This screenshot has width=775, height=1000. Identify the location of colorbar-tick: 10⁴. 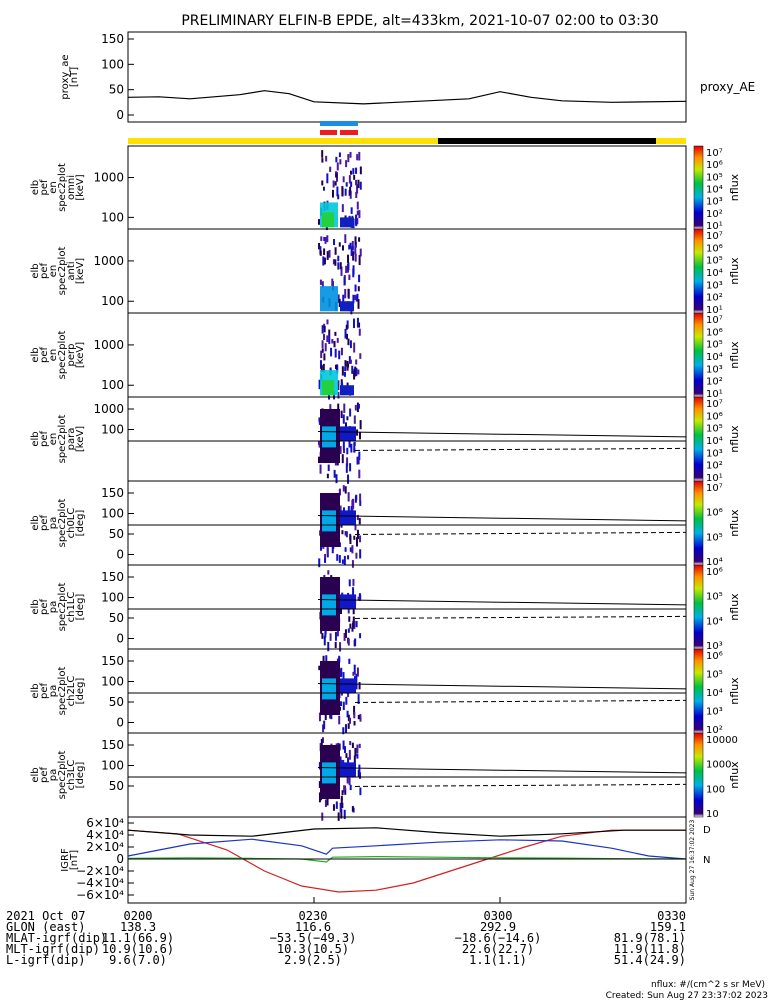
(714, 273).